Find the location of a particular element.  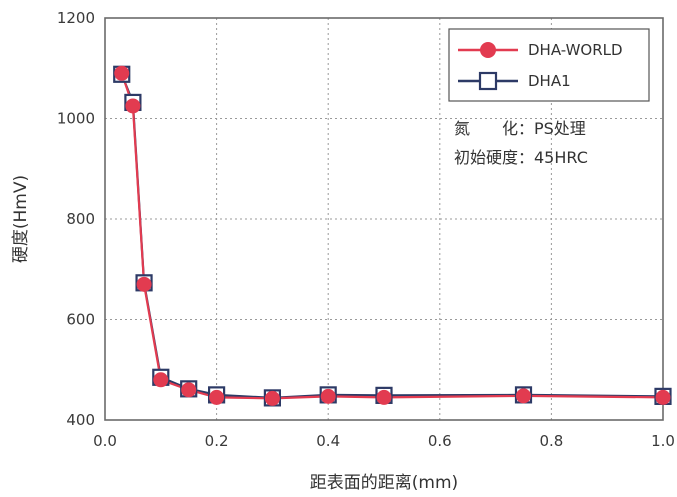

y-tick-label: 1000 is located at coordinates (76, 119).